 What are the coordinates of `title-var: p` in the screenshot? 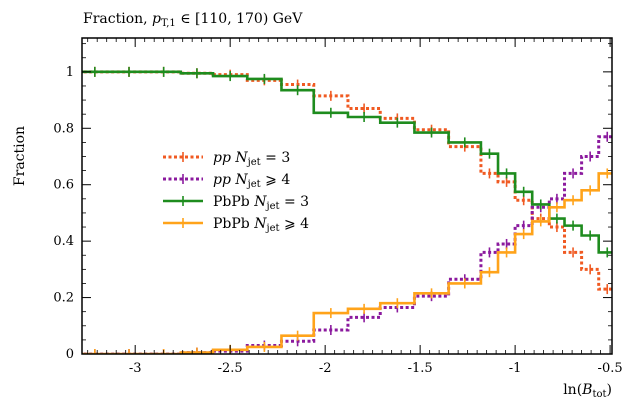 It's located at (156, 19).